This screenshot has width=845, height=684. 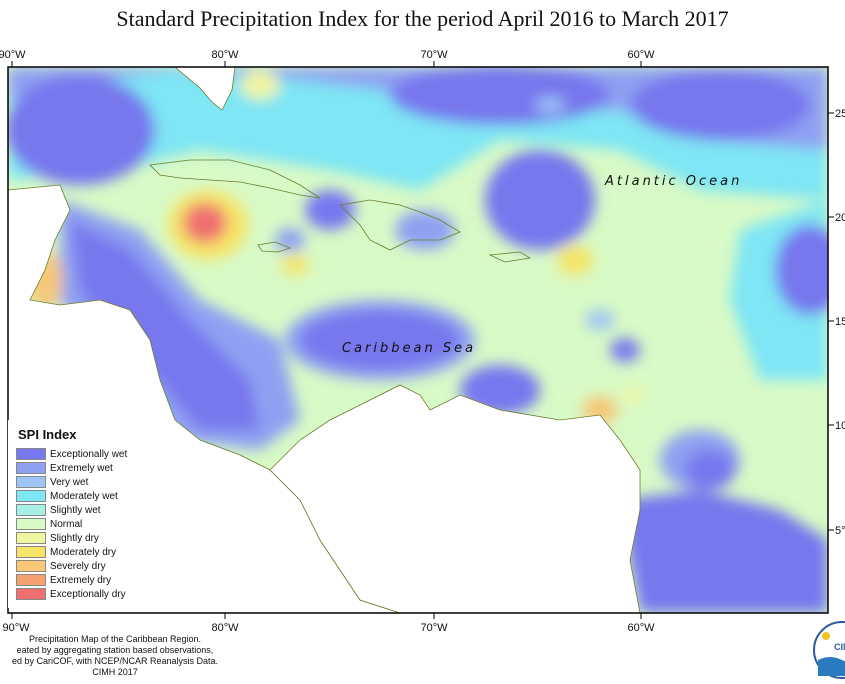 I want to click on lon-label-top-90: 90°W, so click(x=13, y=55).